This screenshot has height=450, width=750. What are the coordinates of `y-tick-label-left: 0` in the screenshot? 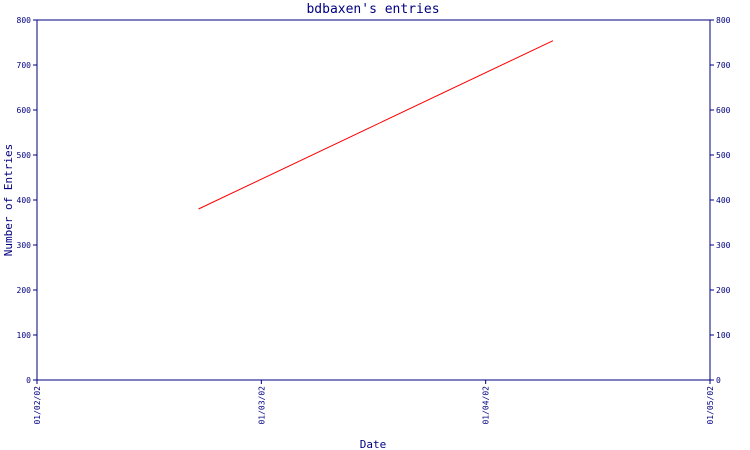 It's located at (28, 380).